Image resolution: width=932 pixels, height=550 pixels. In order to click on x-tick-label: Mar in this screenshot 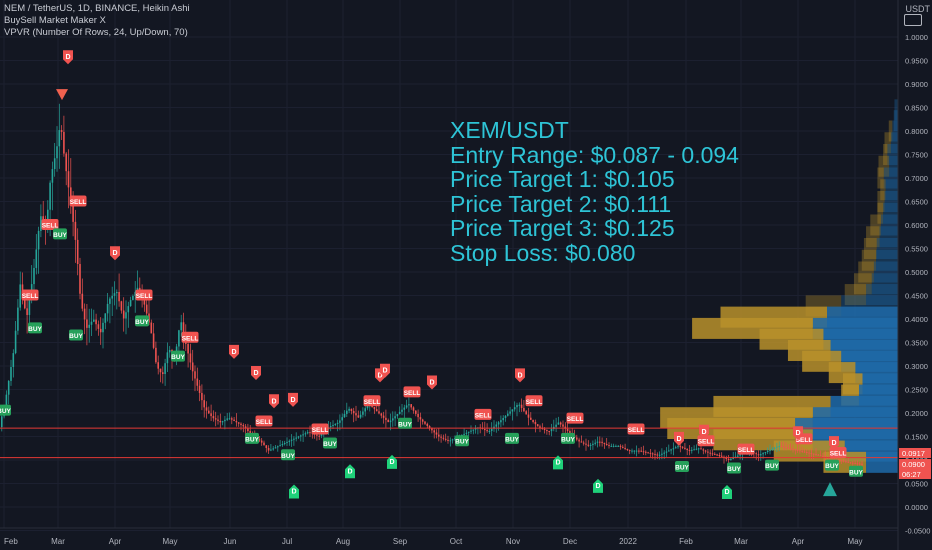, I will do `click(741, 541)`.